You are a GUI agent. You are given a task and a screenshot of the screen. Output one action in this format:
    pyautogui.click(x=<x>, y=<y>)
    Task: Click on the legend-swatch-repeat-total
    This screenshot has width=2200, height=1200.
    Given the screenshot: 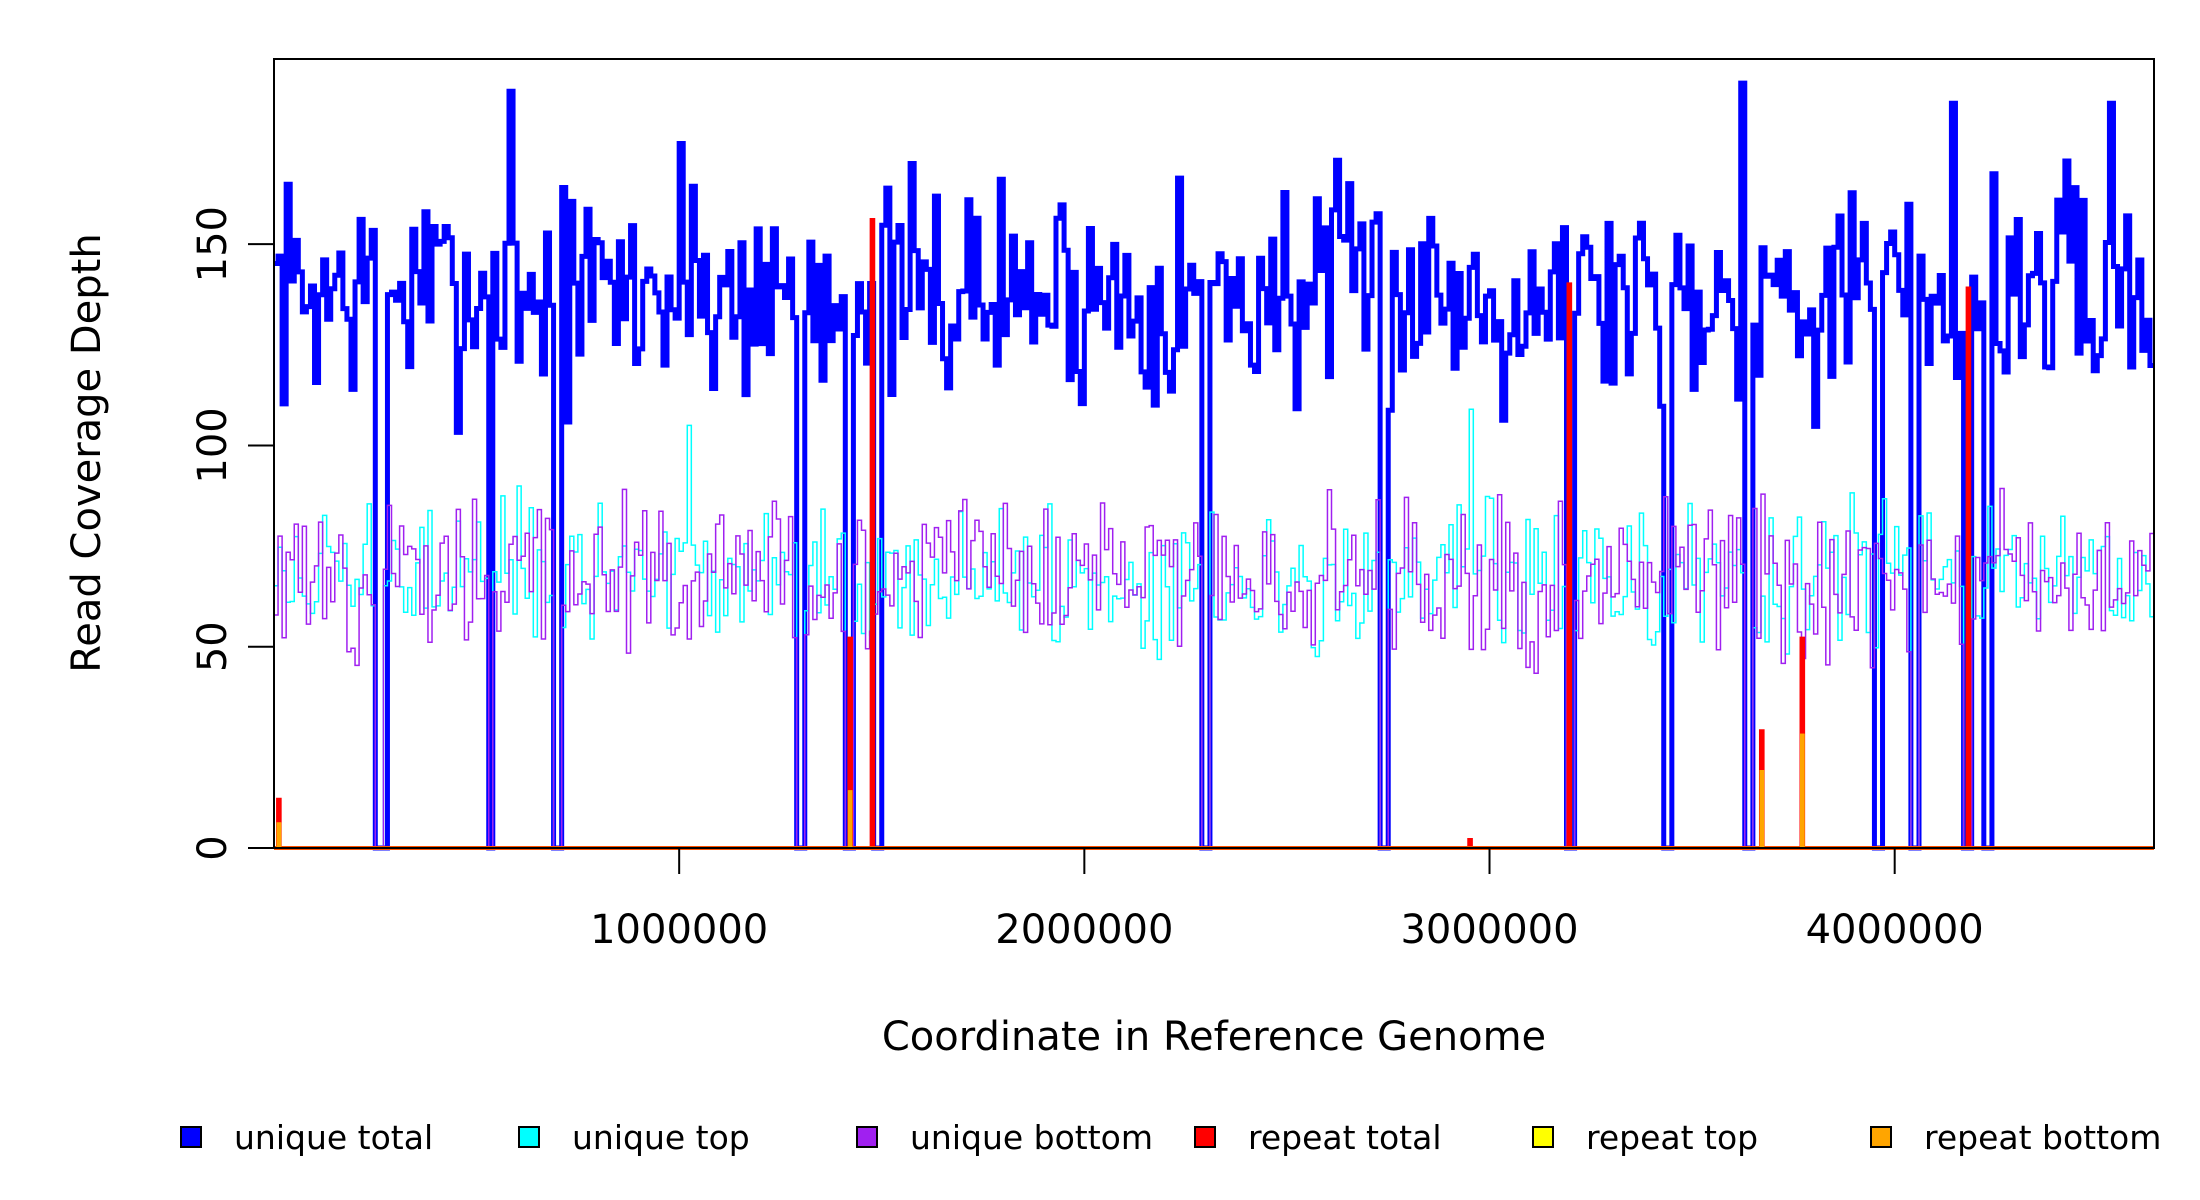 What is the action you would take?
    pyautogui.click(x=1205, y=1137)
    